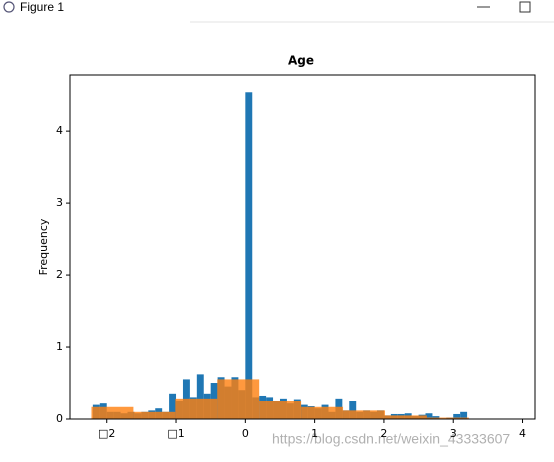 The image size is (554, 462). I want to click on x-tick-label: 3, so click(453, 433).